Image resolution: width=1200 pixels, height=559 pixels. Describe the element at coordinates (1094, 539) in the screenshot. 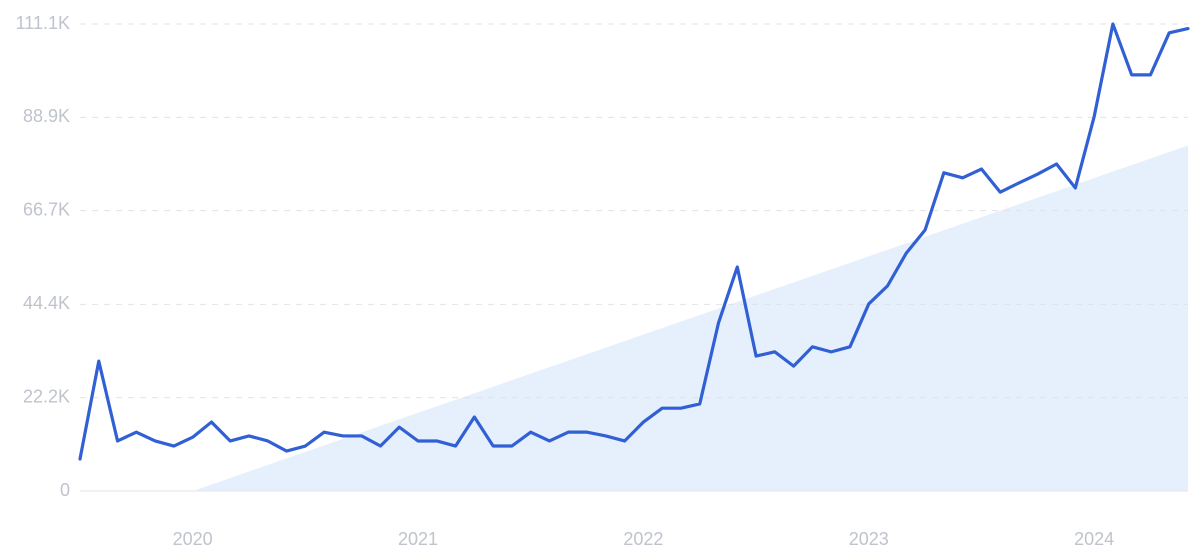

I see `x-tick-label: 2024` at that location.